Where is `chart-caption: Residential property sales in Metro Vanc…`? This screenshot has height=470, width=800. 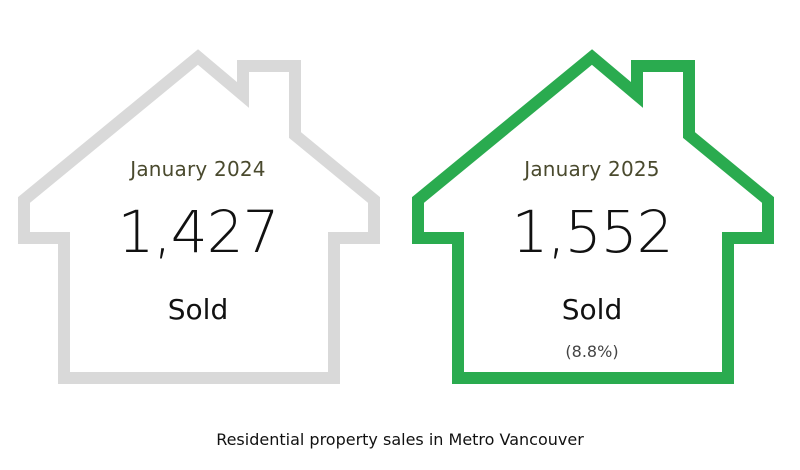 chart-caption: Residential property sales in Metro Vanc… is located at coordinates (400, 439).